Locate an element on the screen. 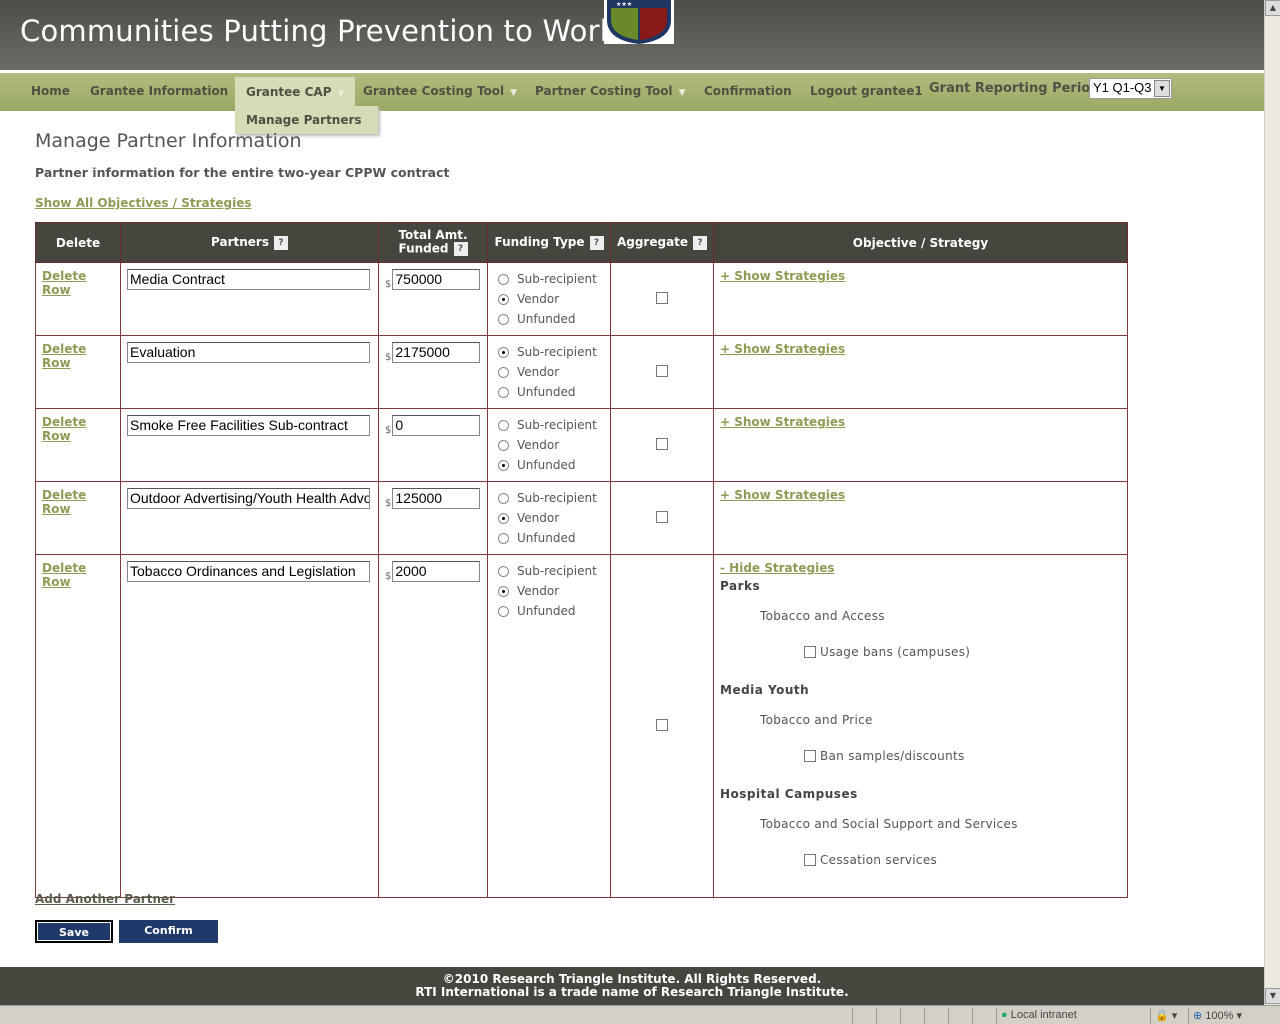  save-button: Save is located at coordinates (74, 931).